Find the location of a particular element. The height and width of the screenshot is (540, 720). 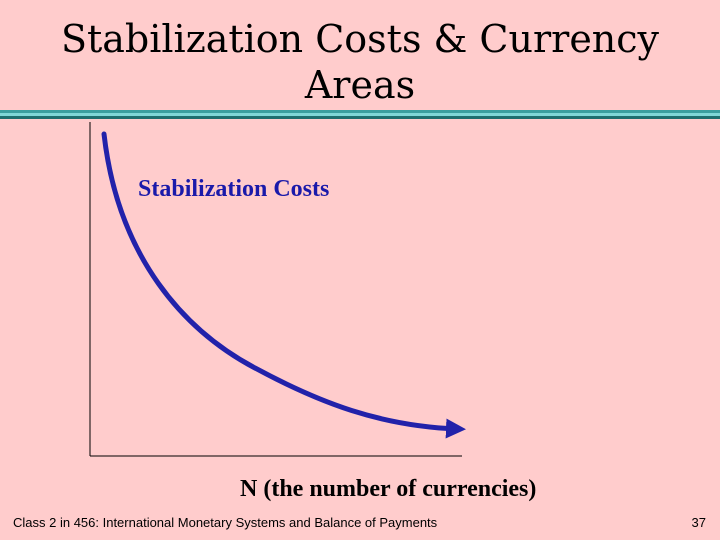

title-line-1: Stabilization Costs & Currency is located at coordinates (360, 39).